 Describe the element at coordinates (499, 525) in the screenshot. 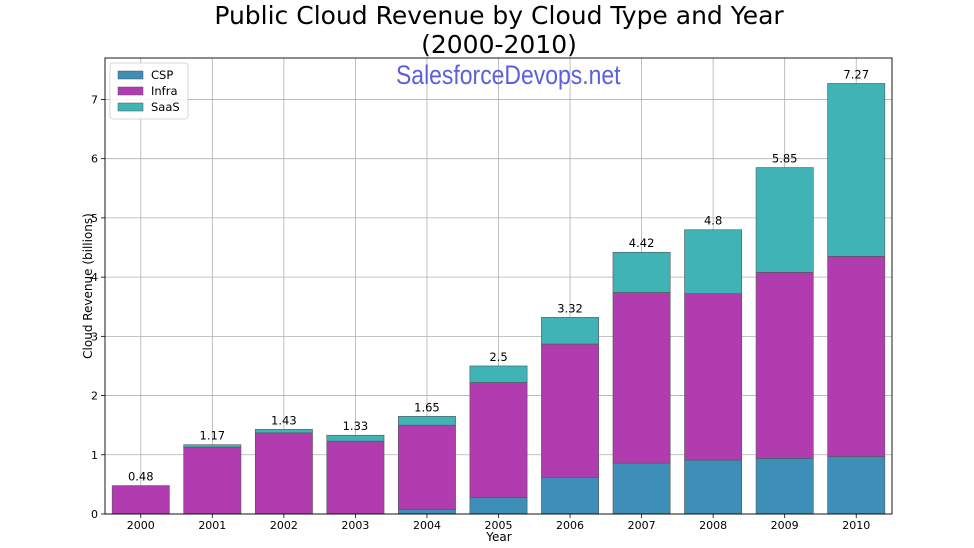

I see `x-tick-label: 2005` at that location.